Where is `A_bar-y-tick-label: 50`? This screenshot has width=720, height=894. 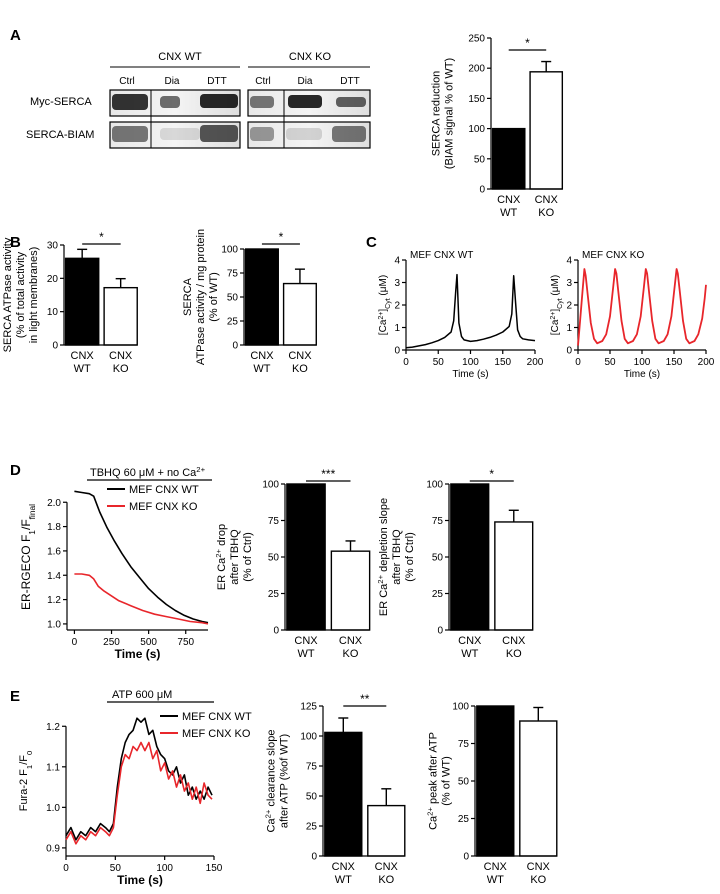
A_bar-y-tick-label: 50 is located at coordinates (480, 159).